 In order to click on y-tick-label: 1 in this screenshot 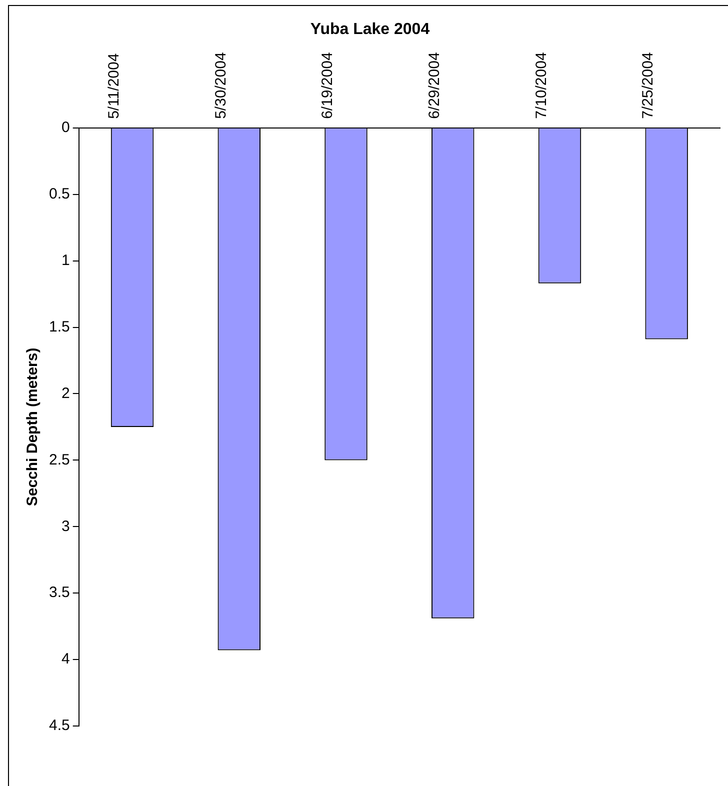, I will do `click(66, 260)`.